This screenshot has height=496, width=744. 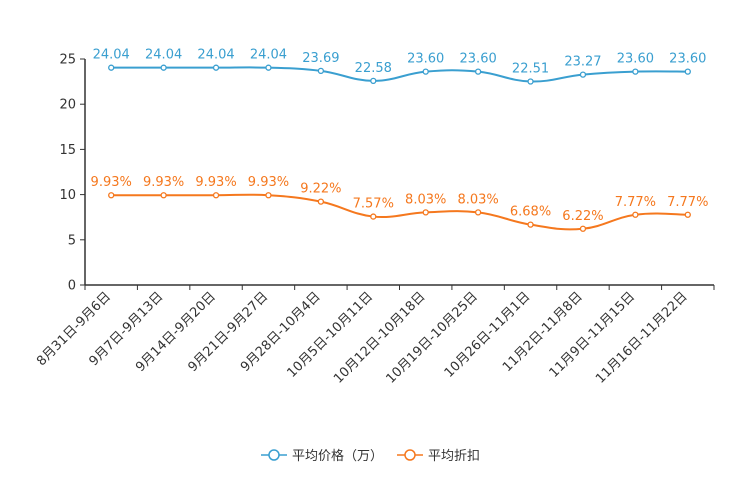 I want to click on data-label: 6.68%, so click(x=530, y=212).